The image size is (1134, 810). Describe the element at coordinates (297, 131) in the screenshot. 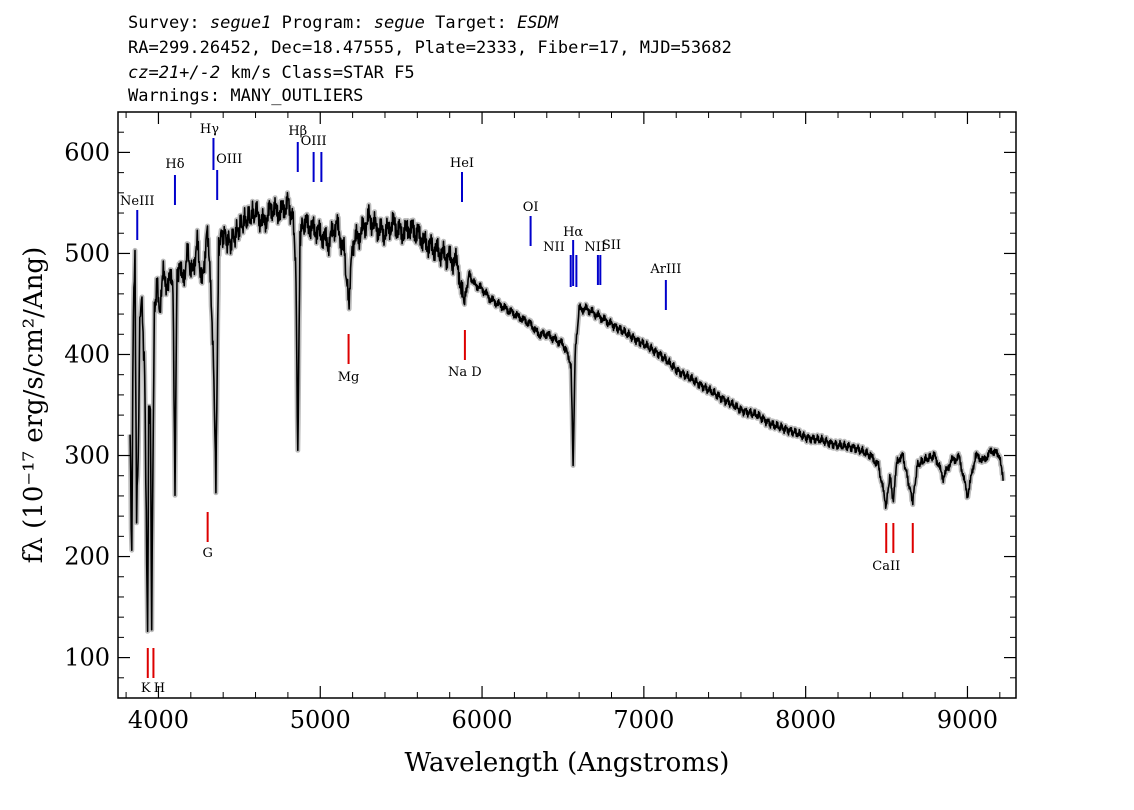

I see `emission-line-label: Hβ` at that location.